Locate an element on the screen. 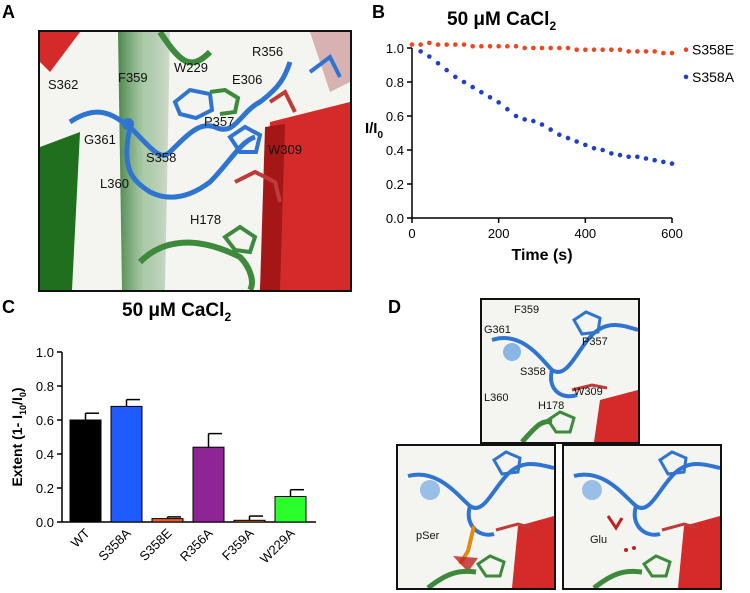 Image resolution: width=750 pixels, height=593 pixels. panel-d-top-art is located at coordinates (560, 371).